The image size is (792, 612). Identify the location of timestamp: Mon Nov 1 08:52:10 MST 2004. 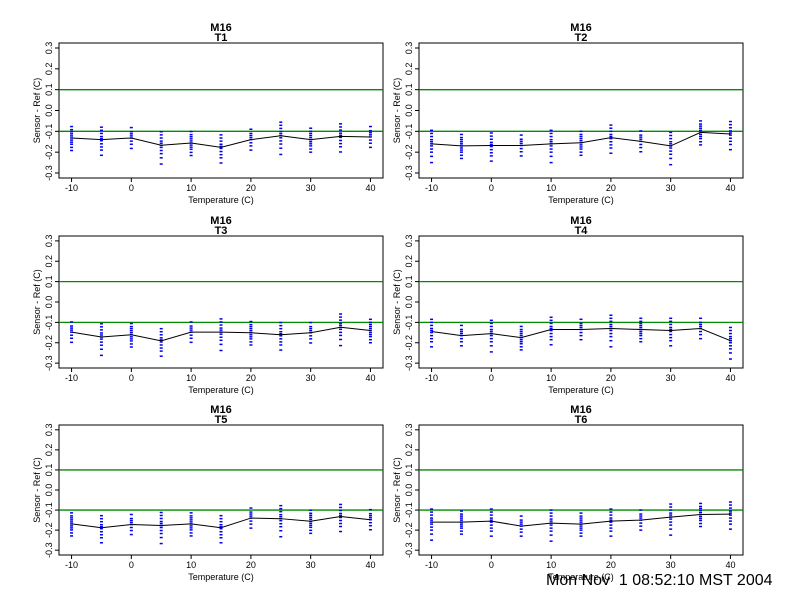
(659, 580).